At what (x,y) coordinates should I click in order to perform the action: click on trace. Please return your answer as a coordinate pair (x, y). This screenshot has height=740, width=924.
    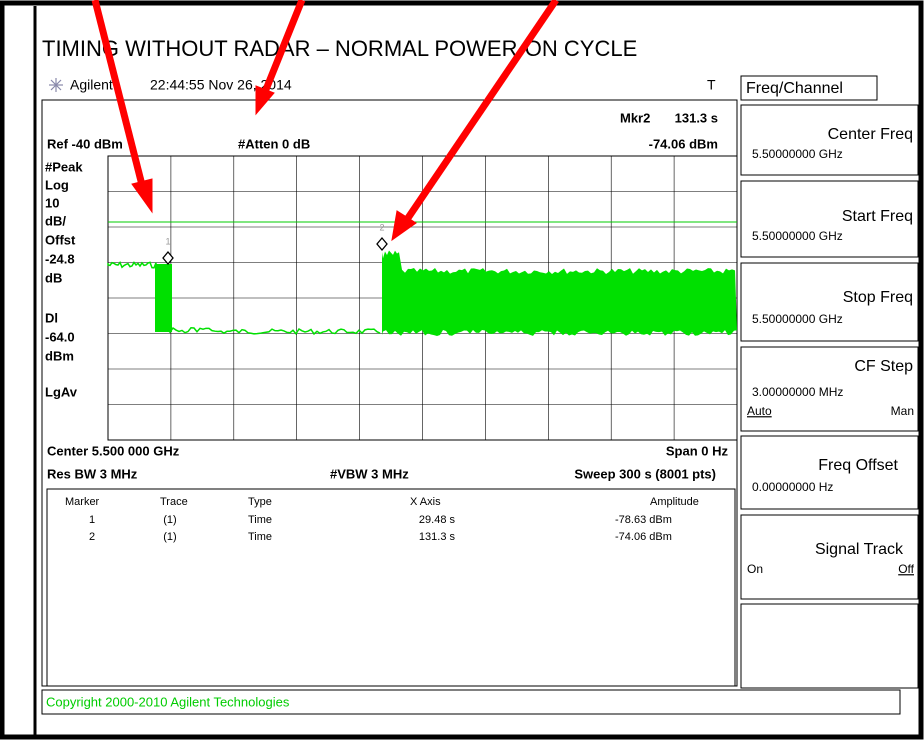
    Looking at the image, I should click on (422, 293).